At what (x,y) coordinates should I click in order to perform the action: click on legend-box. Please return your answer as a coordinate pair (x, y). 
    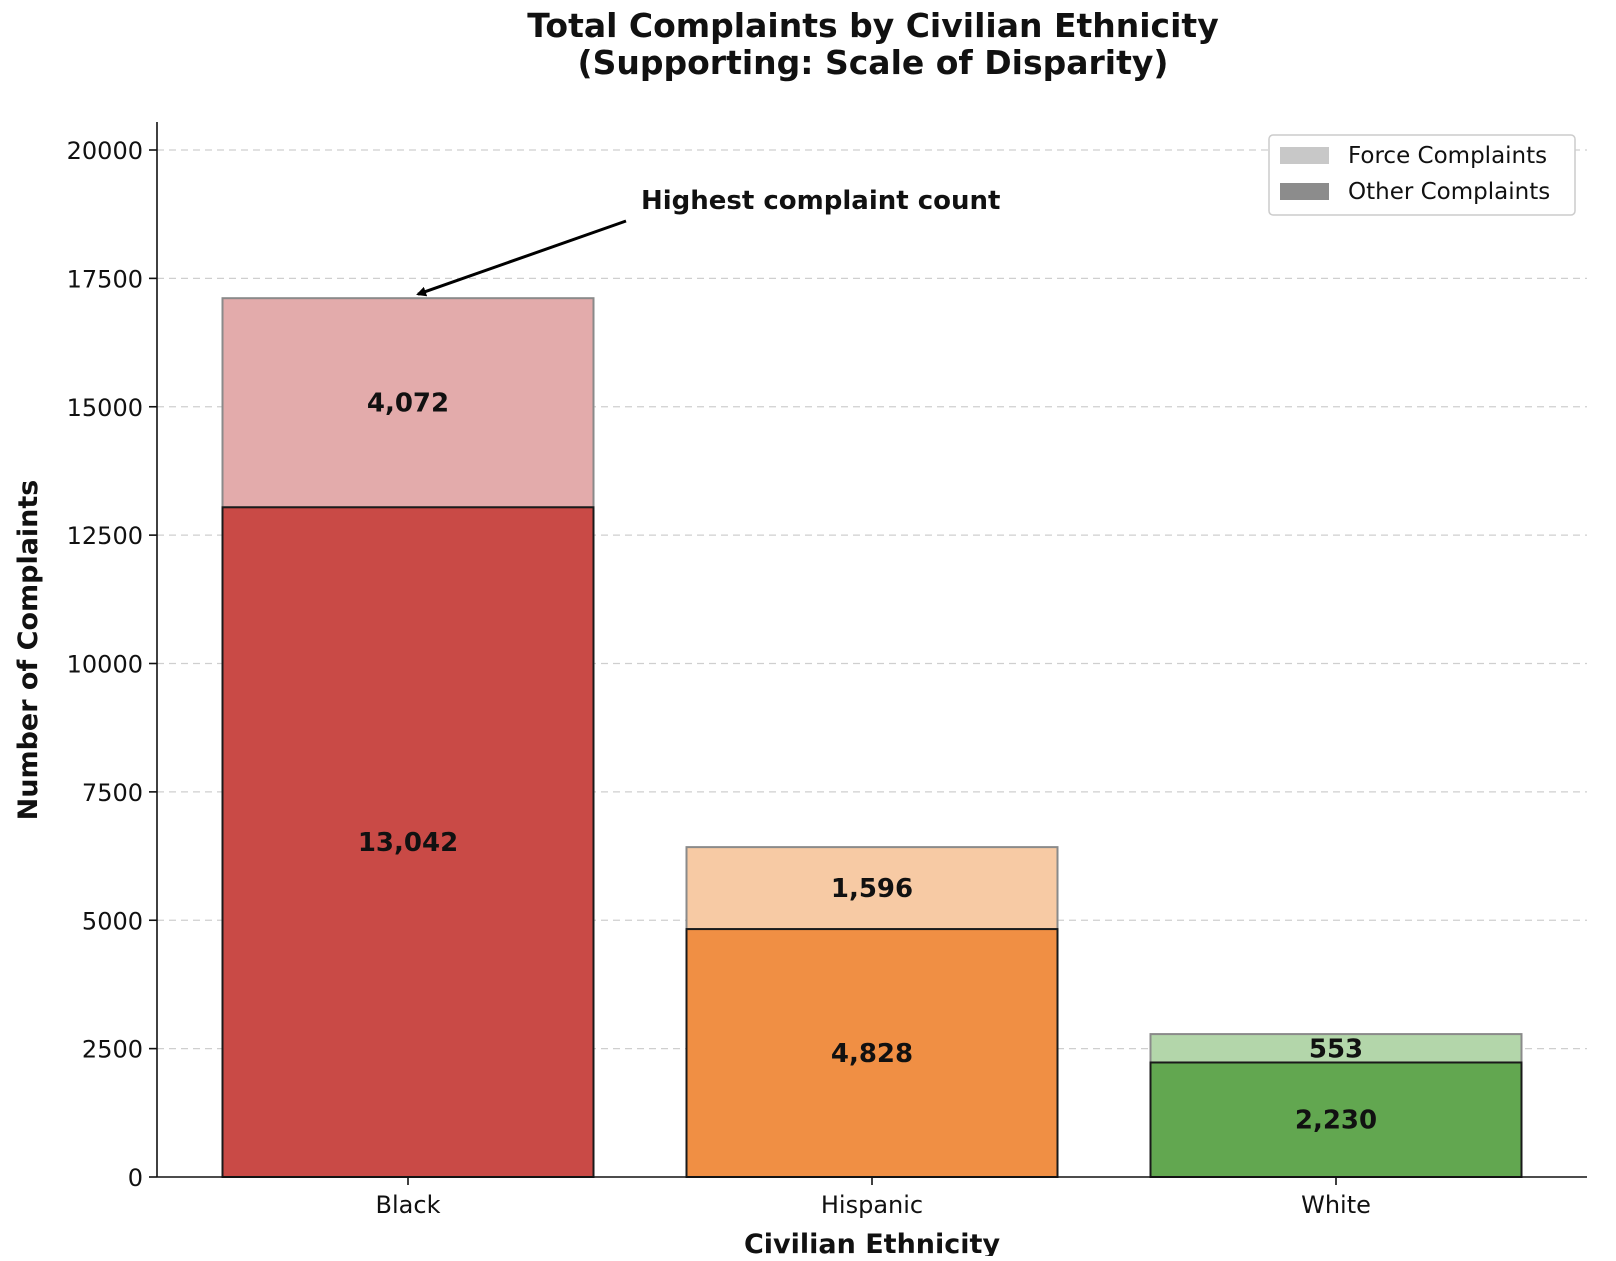
    Looking at the image, I should click on (1422, 175).